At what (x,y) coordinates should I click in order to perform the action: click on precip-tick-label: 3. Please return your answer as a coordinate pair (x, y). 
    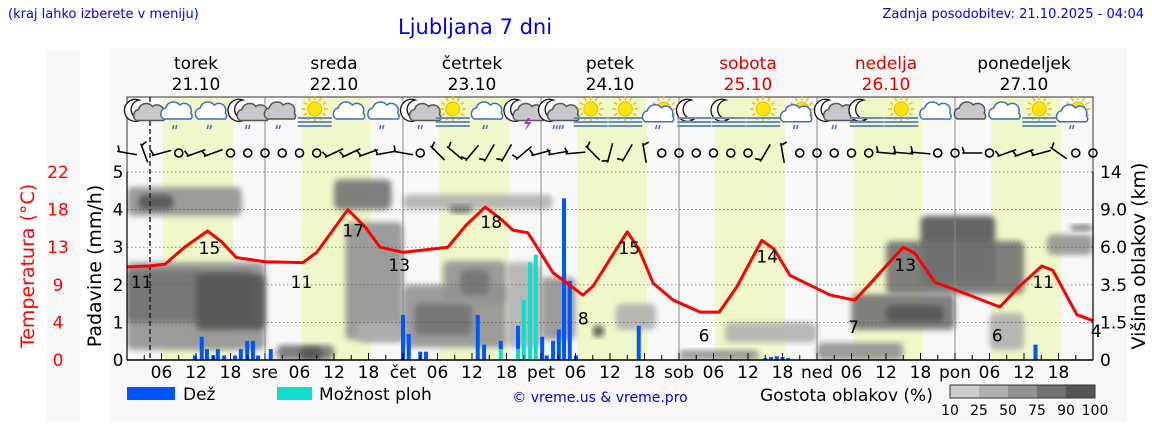
    Looking at the image, I should click on (118, 248).